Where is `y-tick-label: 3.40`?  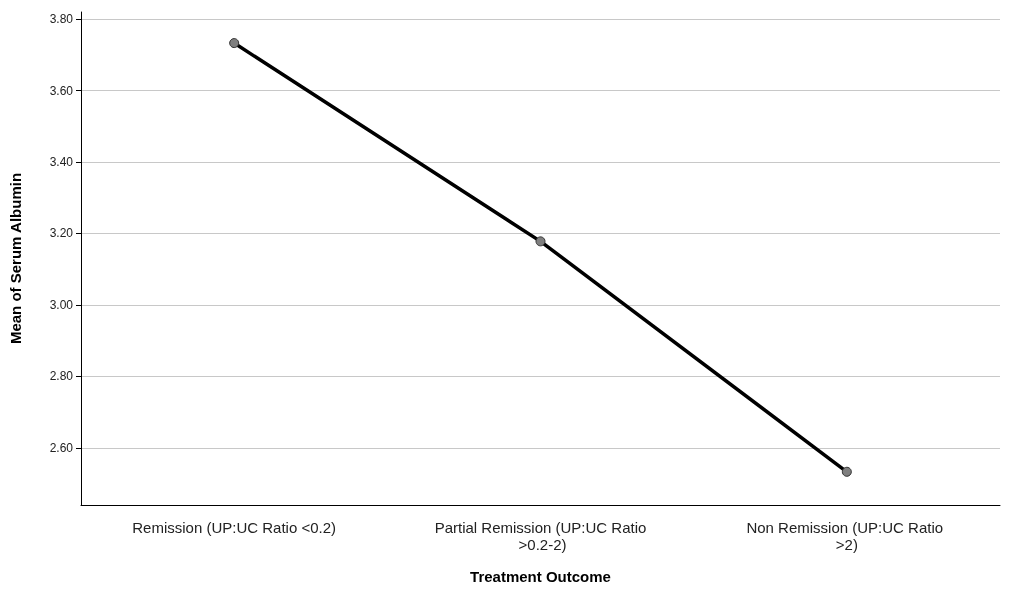 y-tick-label: 3.40 is located at coordinates (61, 162).